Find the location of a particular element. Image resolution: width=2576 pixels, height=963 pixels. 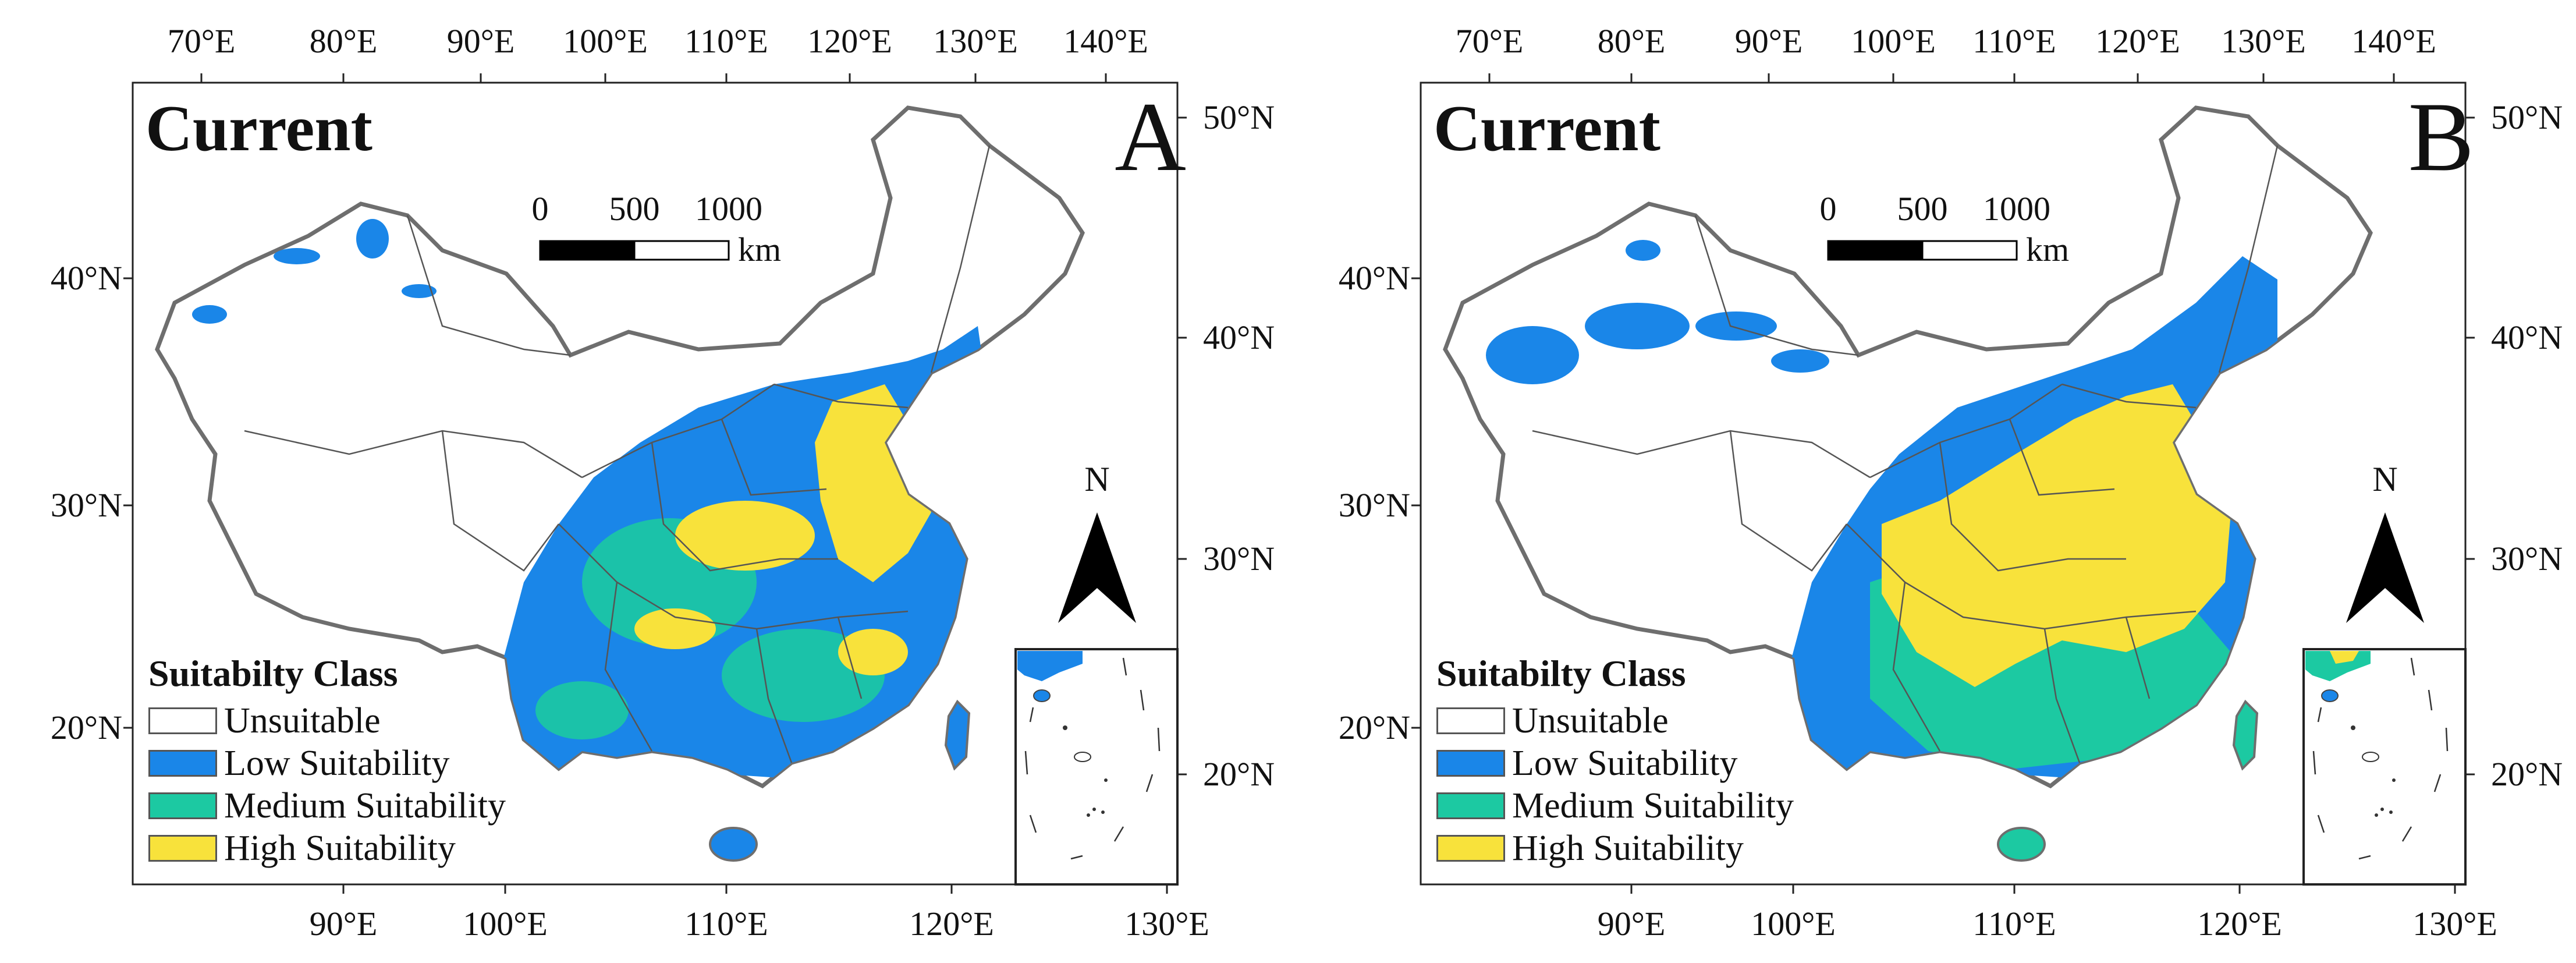

lon-label-bottom: 130°E is located at coordinates (1167, 924).